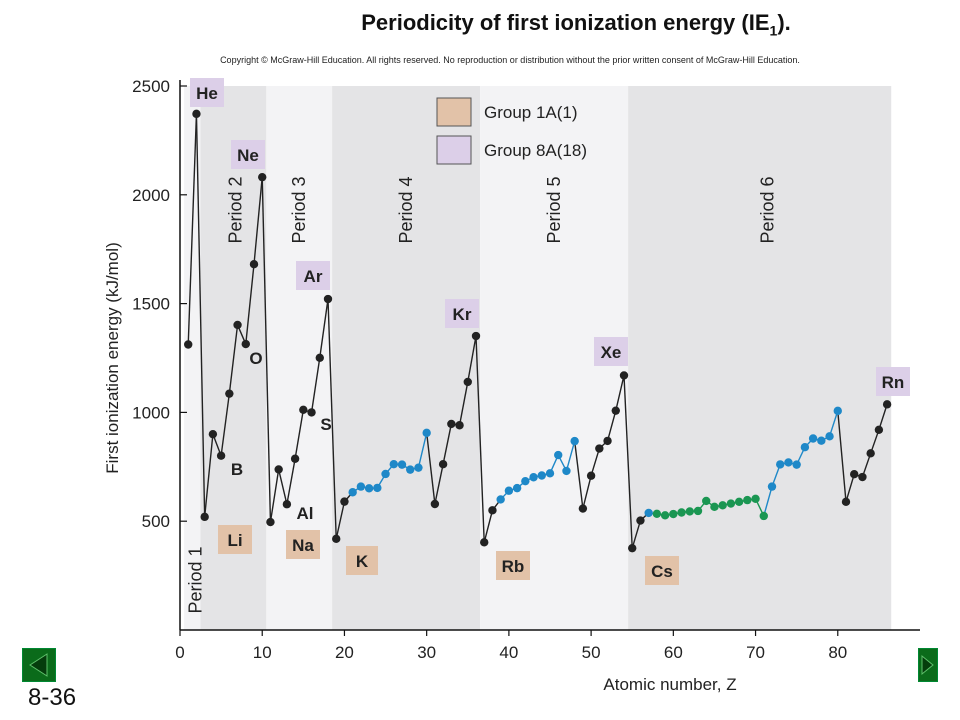  I want to click on legend-swatch, so click(454, 112).